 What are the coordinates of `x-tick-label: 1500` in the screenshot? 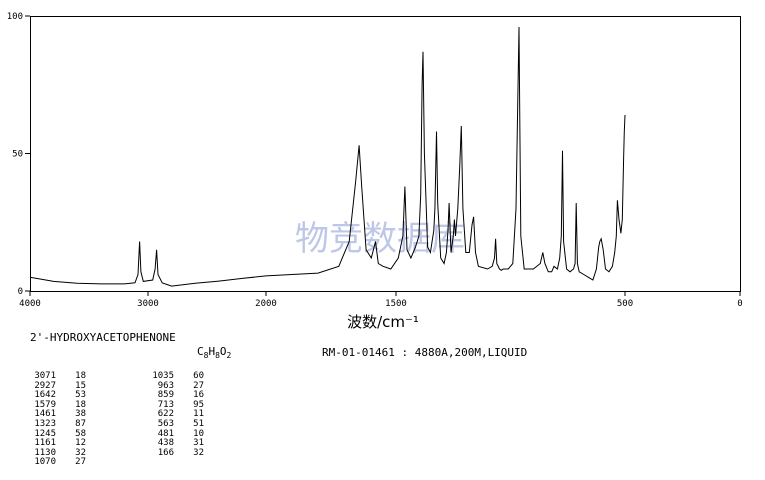 It's located at (396, 304).